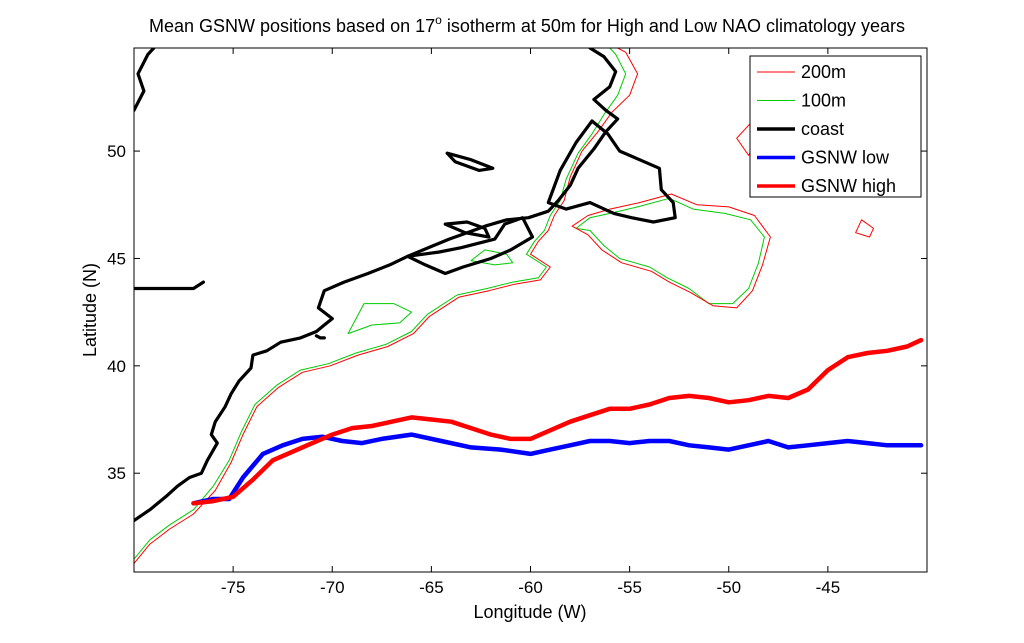 This screenshot has width=1024, height=643. I want to click on y-tick-label: 45, so click(116, 258).